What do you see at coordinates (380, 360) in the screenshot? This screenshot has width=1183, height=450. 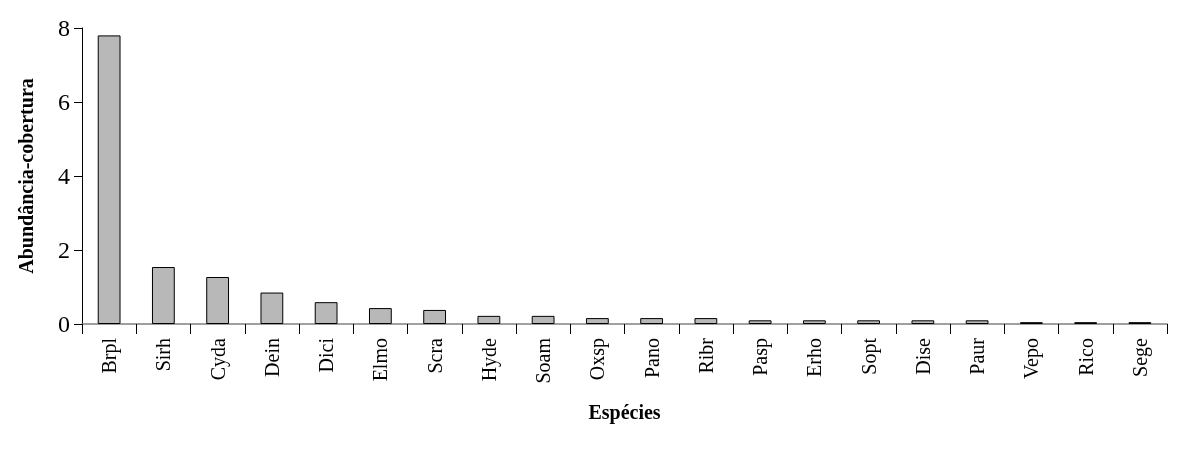 I see `x-tick-label: Elmo` at bounding box center [380, 360].